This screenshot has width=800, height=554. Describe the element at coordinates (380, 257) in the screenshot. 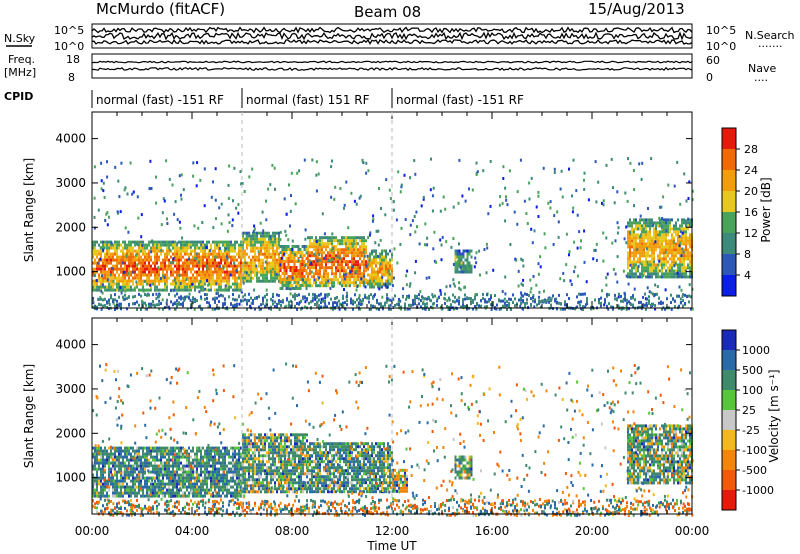

I see `power-cell-1959` at that location.